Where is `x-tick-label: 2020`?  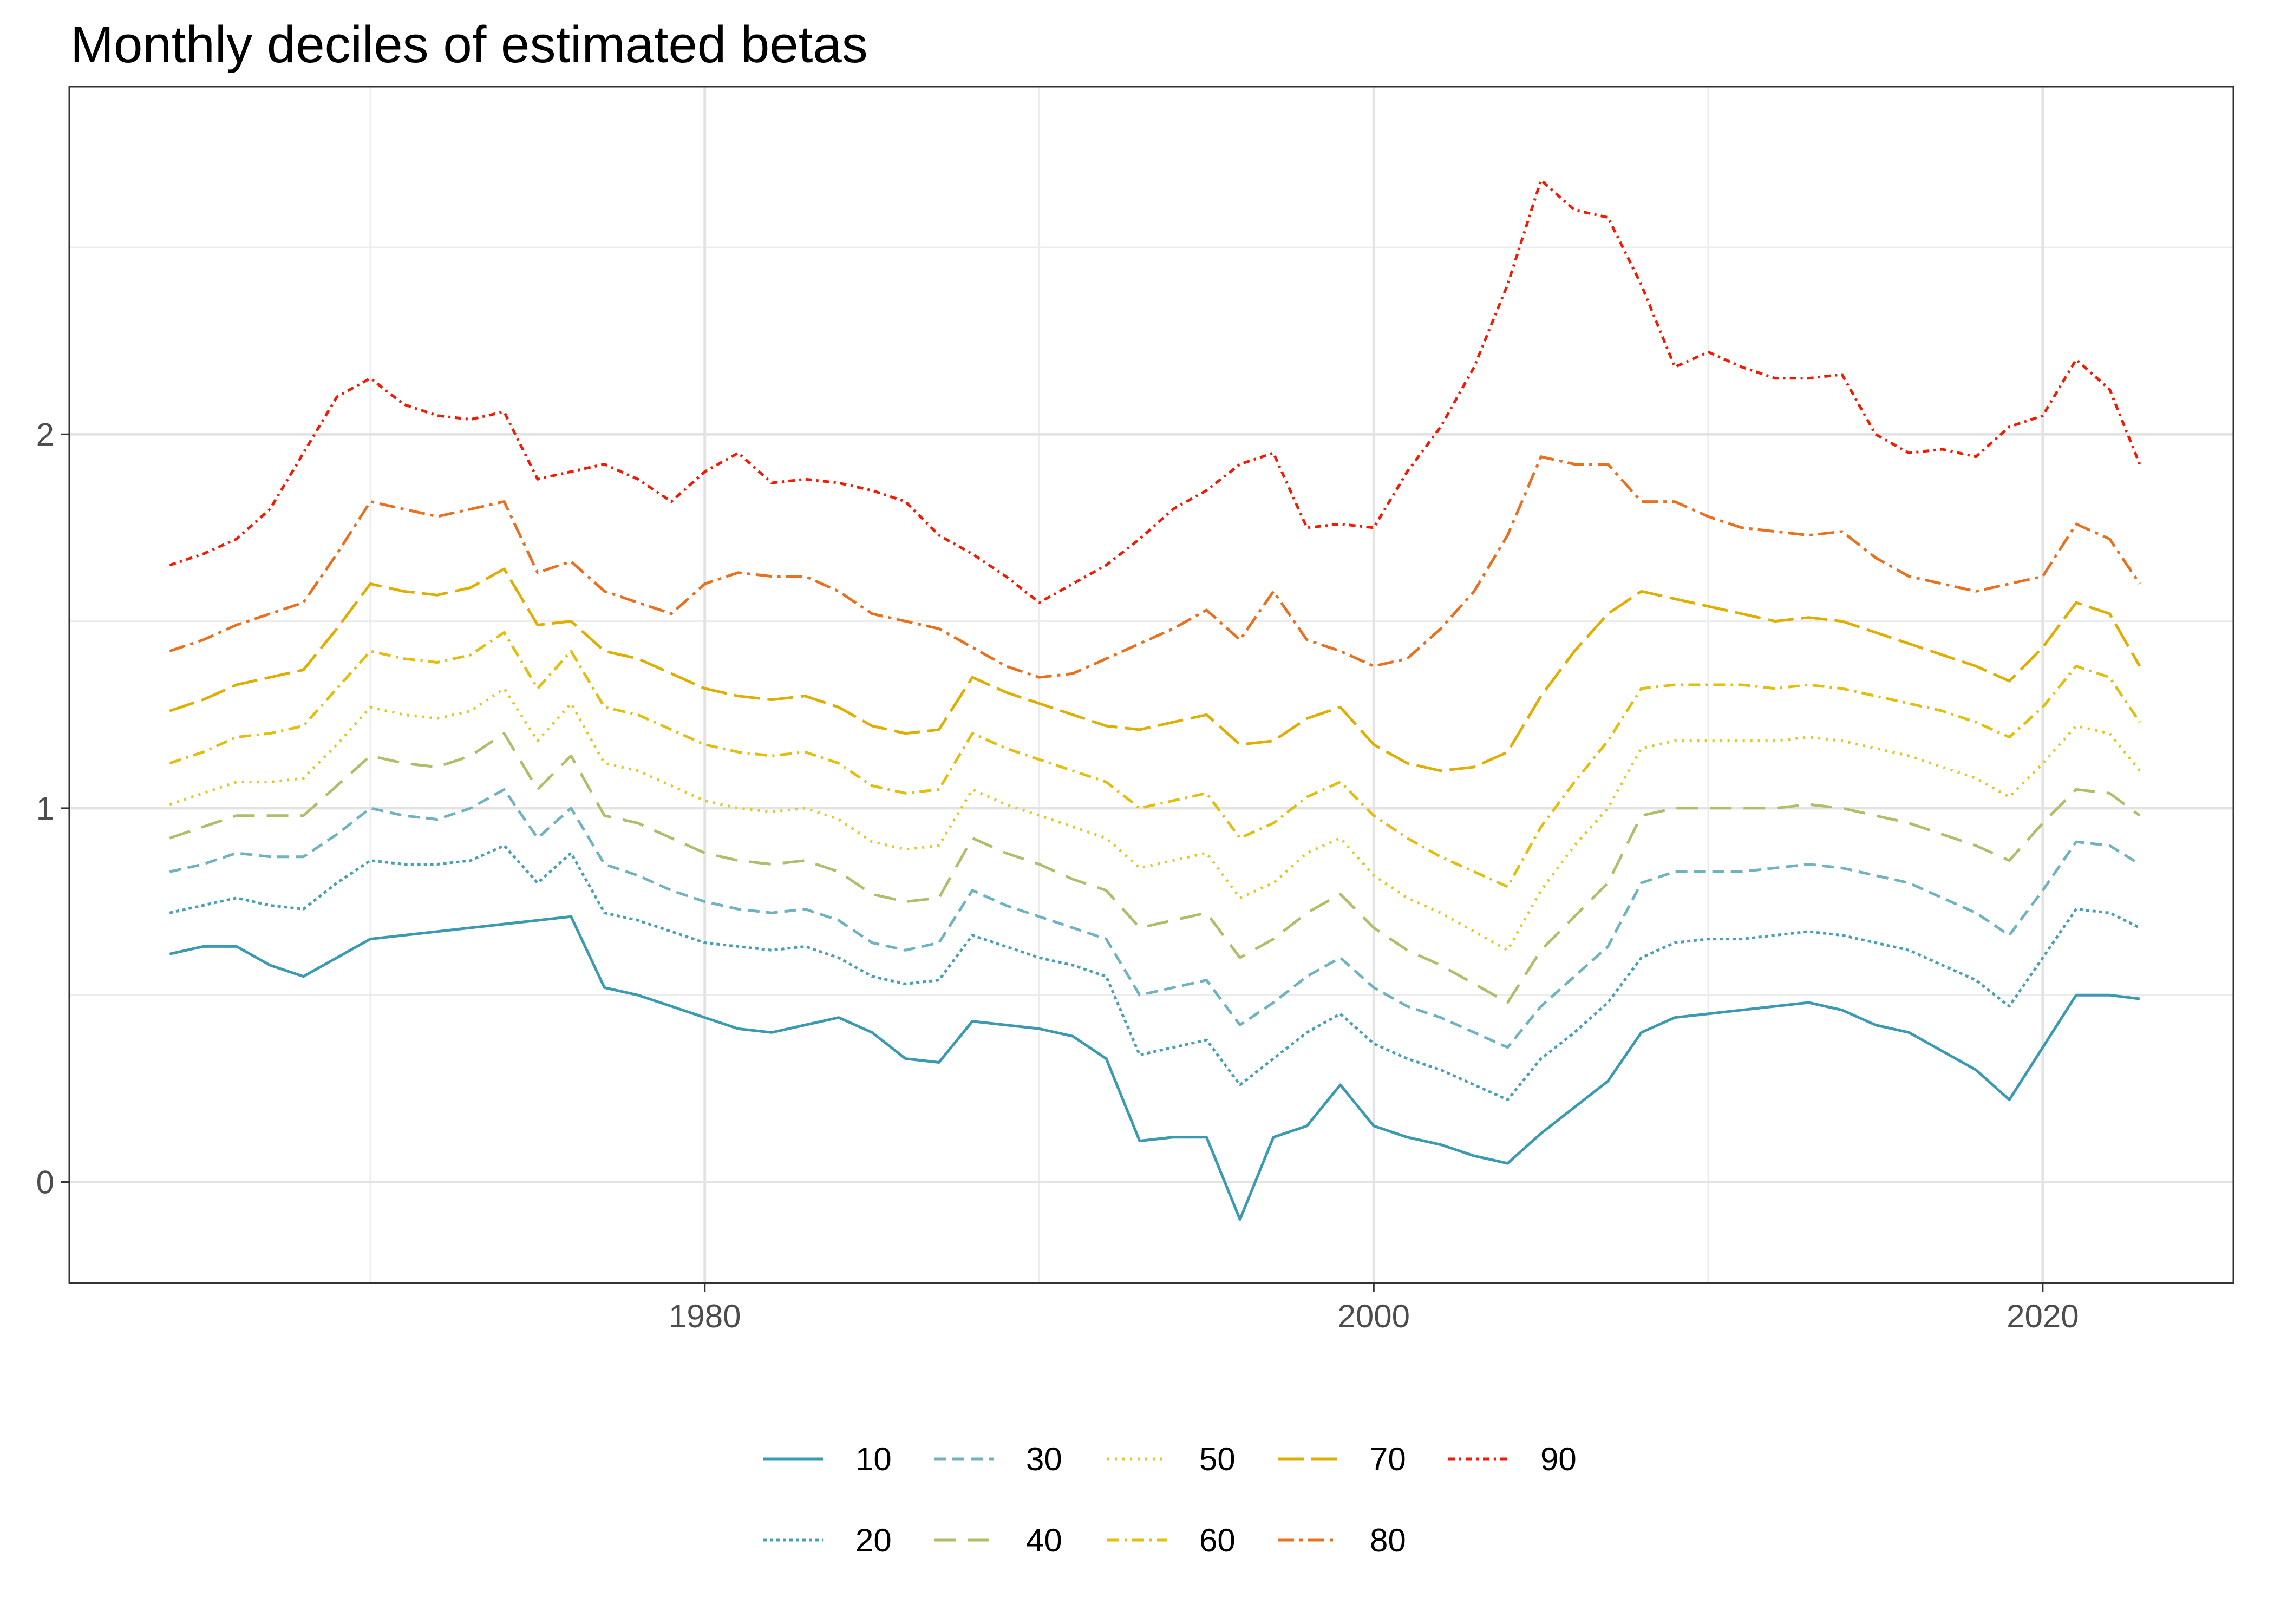
x-tick-label: 2020 is located at coordinates (2043, 1316).